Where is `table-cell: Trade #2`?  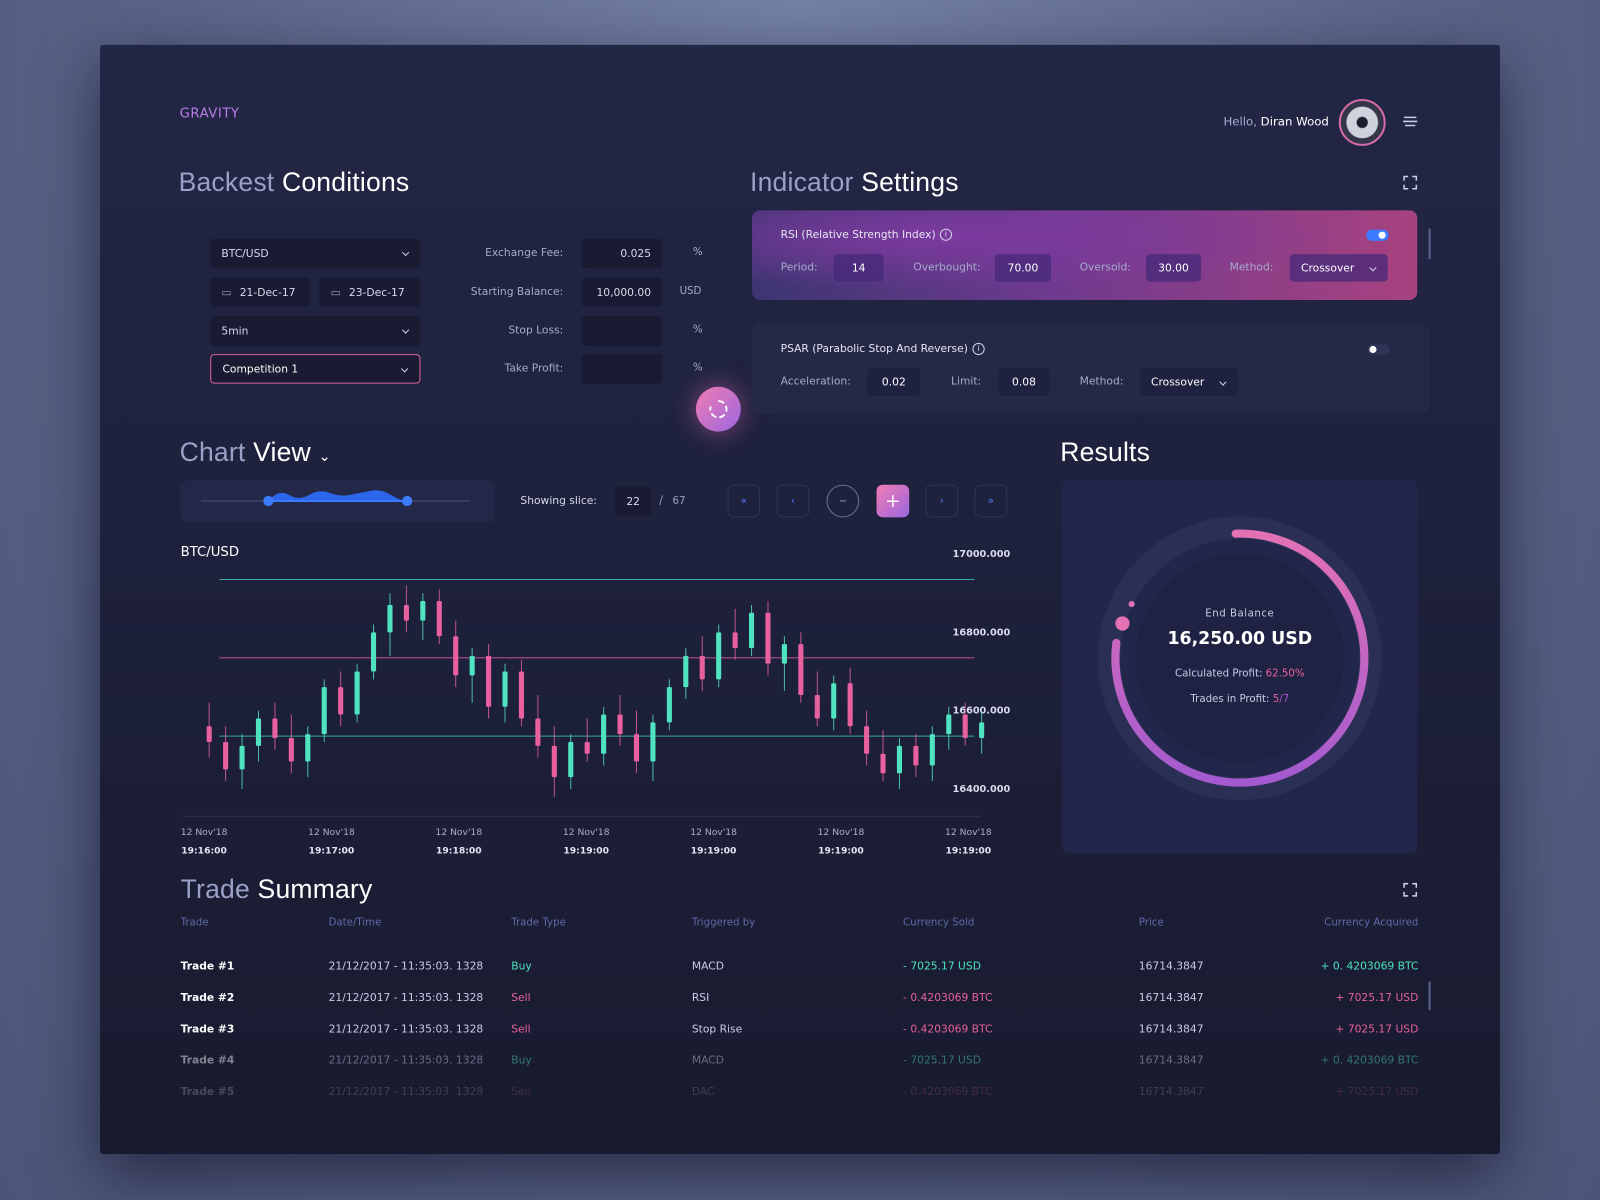 table-cell: Trade #2 is located at coordinates (207, 997).